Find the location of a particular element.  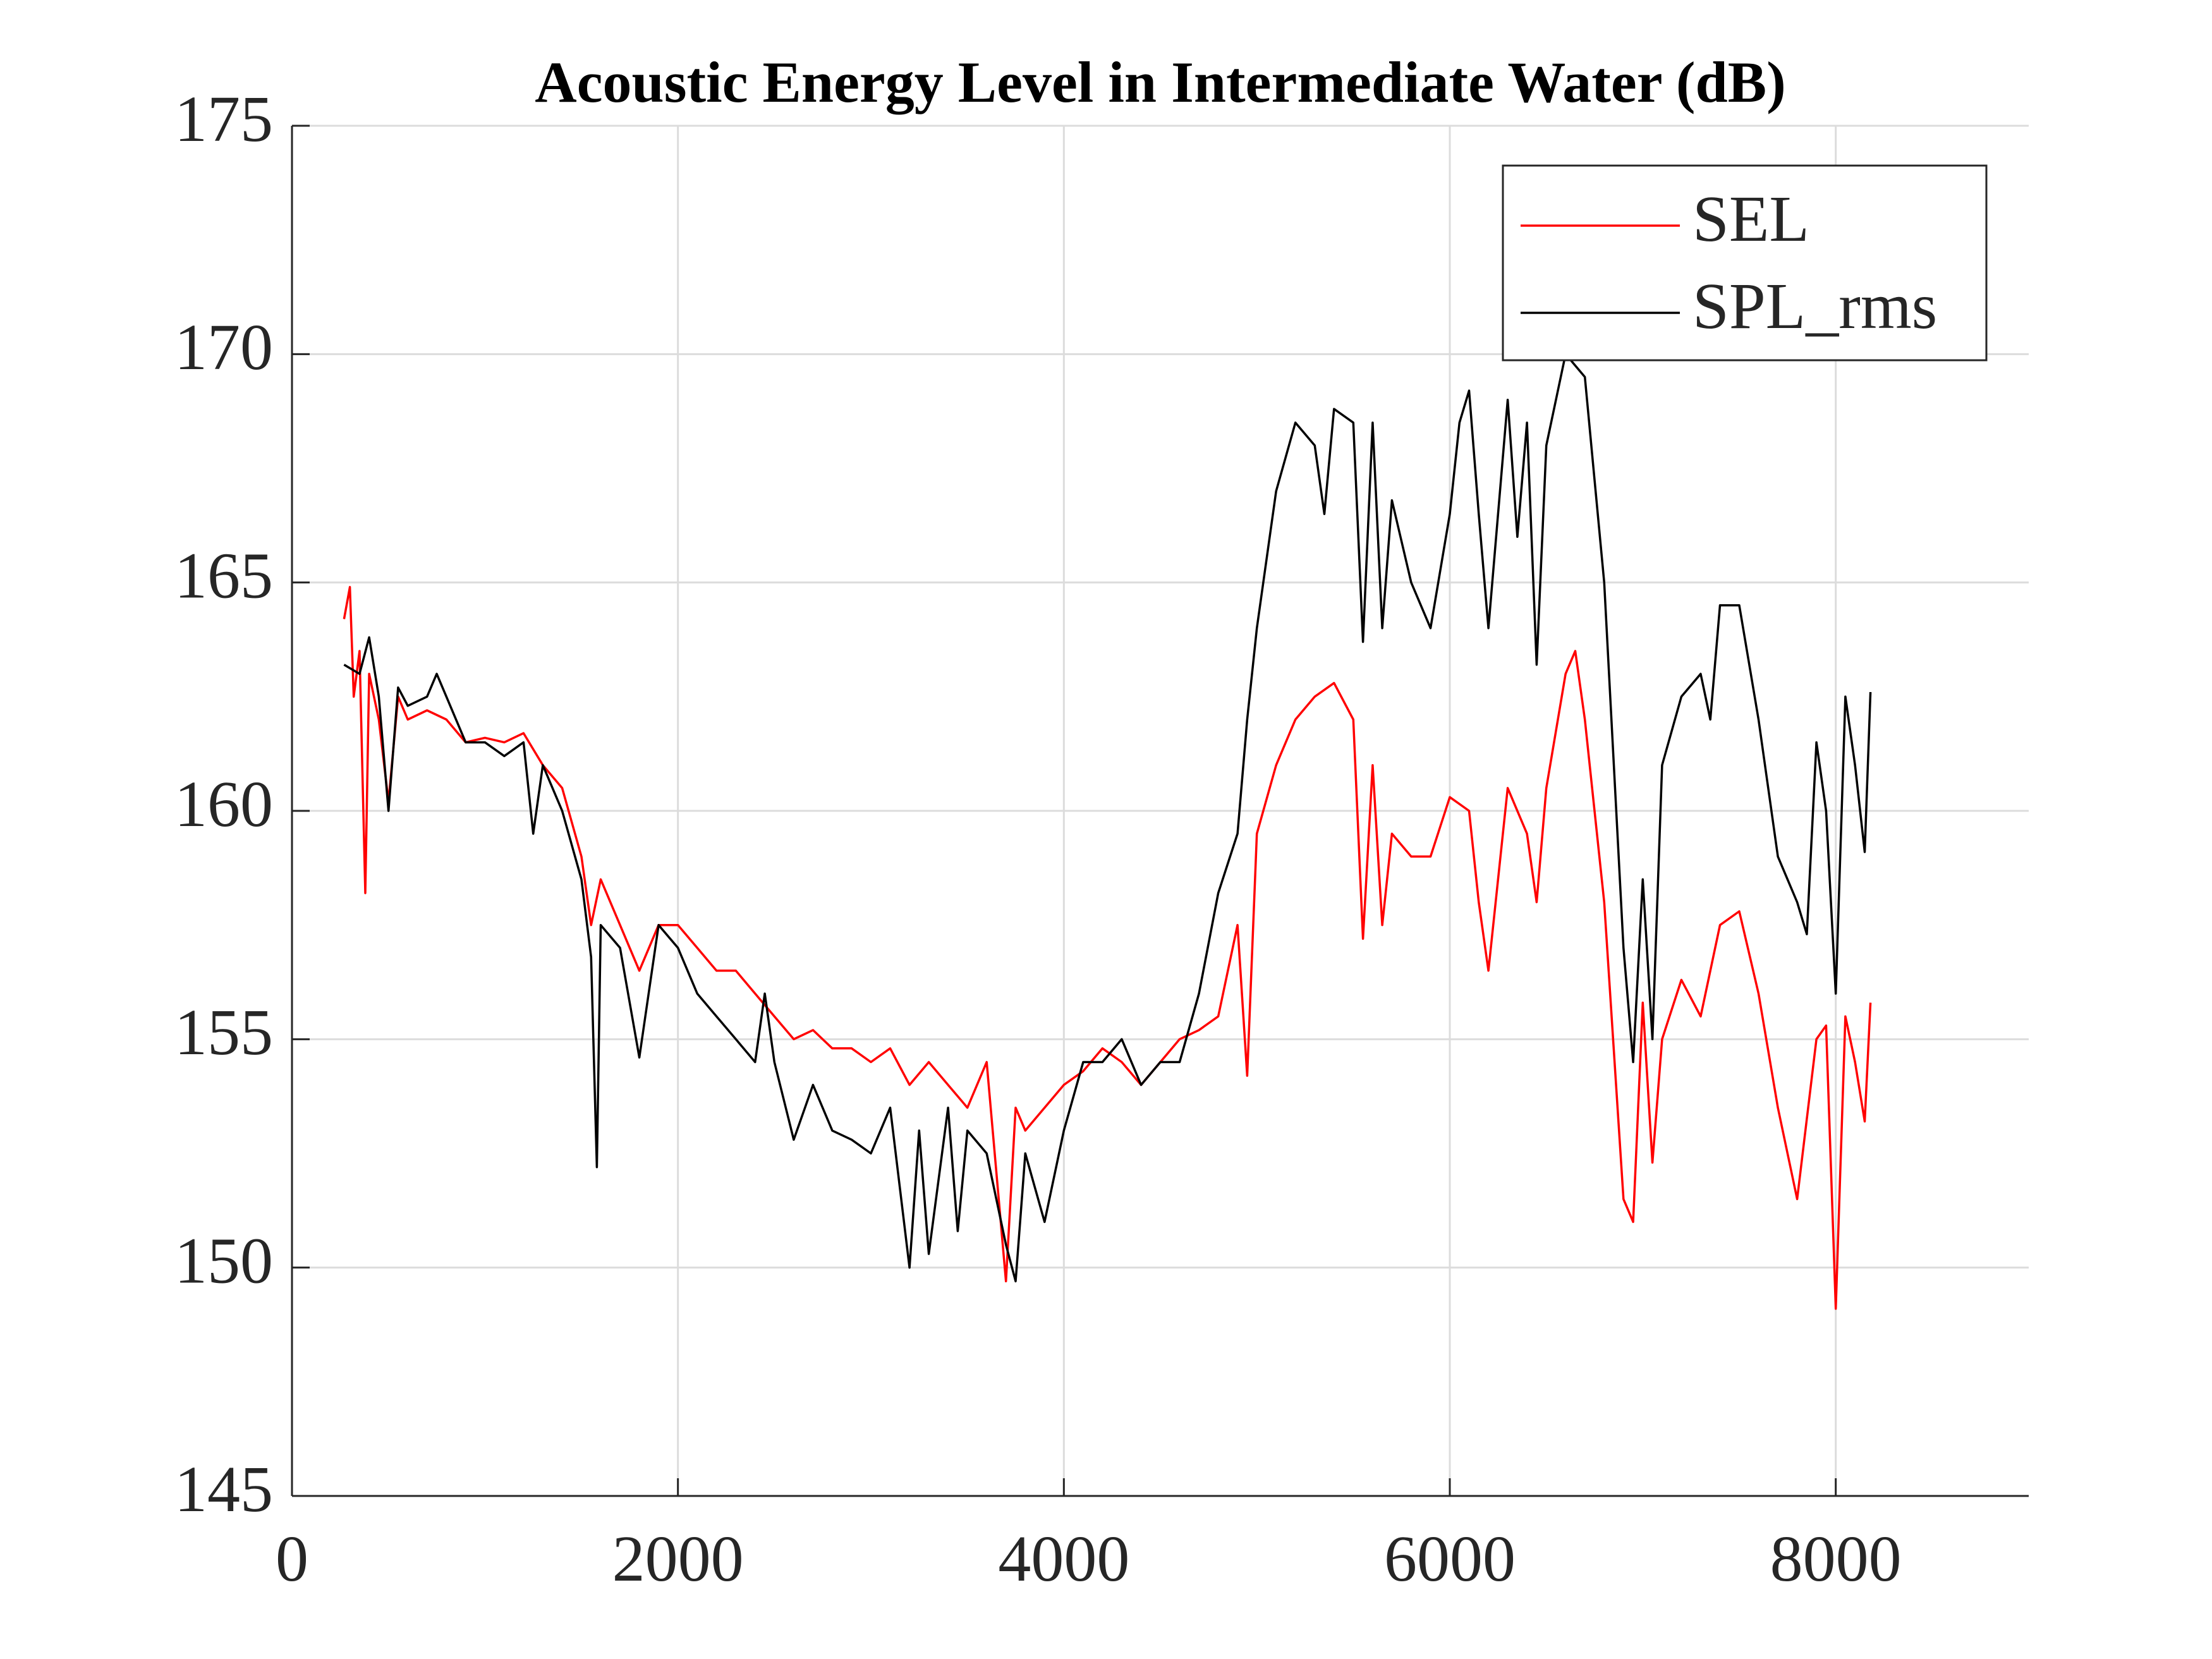

y-tick-label: 175 is located at coordinates (223, 119).